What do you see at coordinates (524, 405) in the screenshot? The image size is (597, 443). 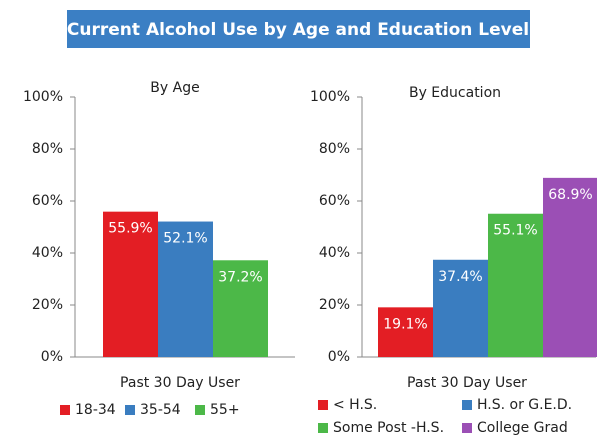 I see `legend-label: H.S. or G.E.D.` at bounding box center [524, 405].